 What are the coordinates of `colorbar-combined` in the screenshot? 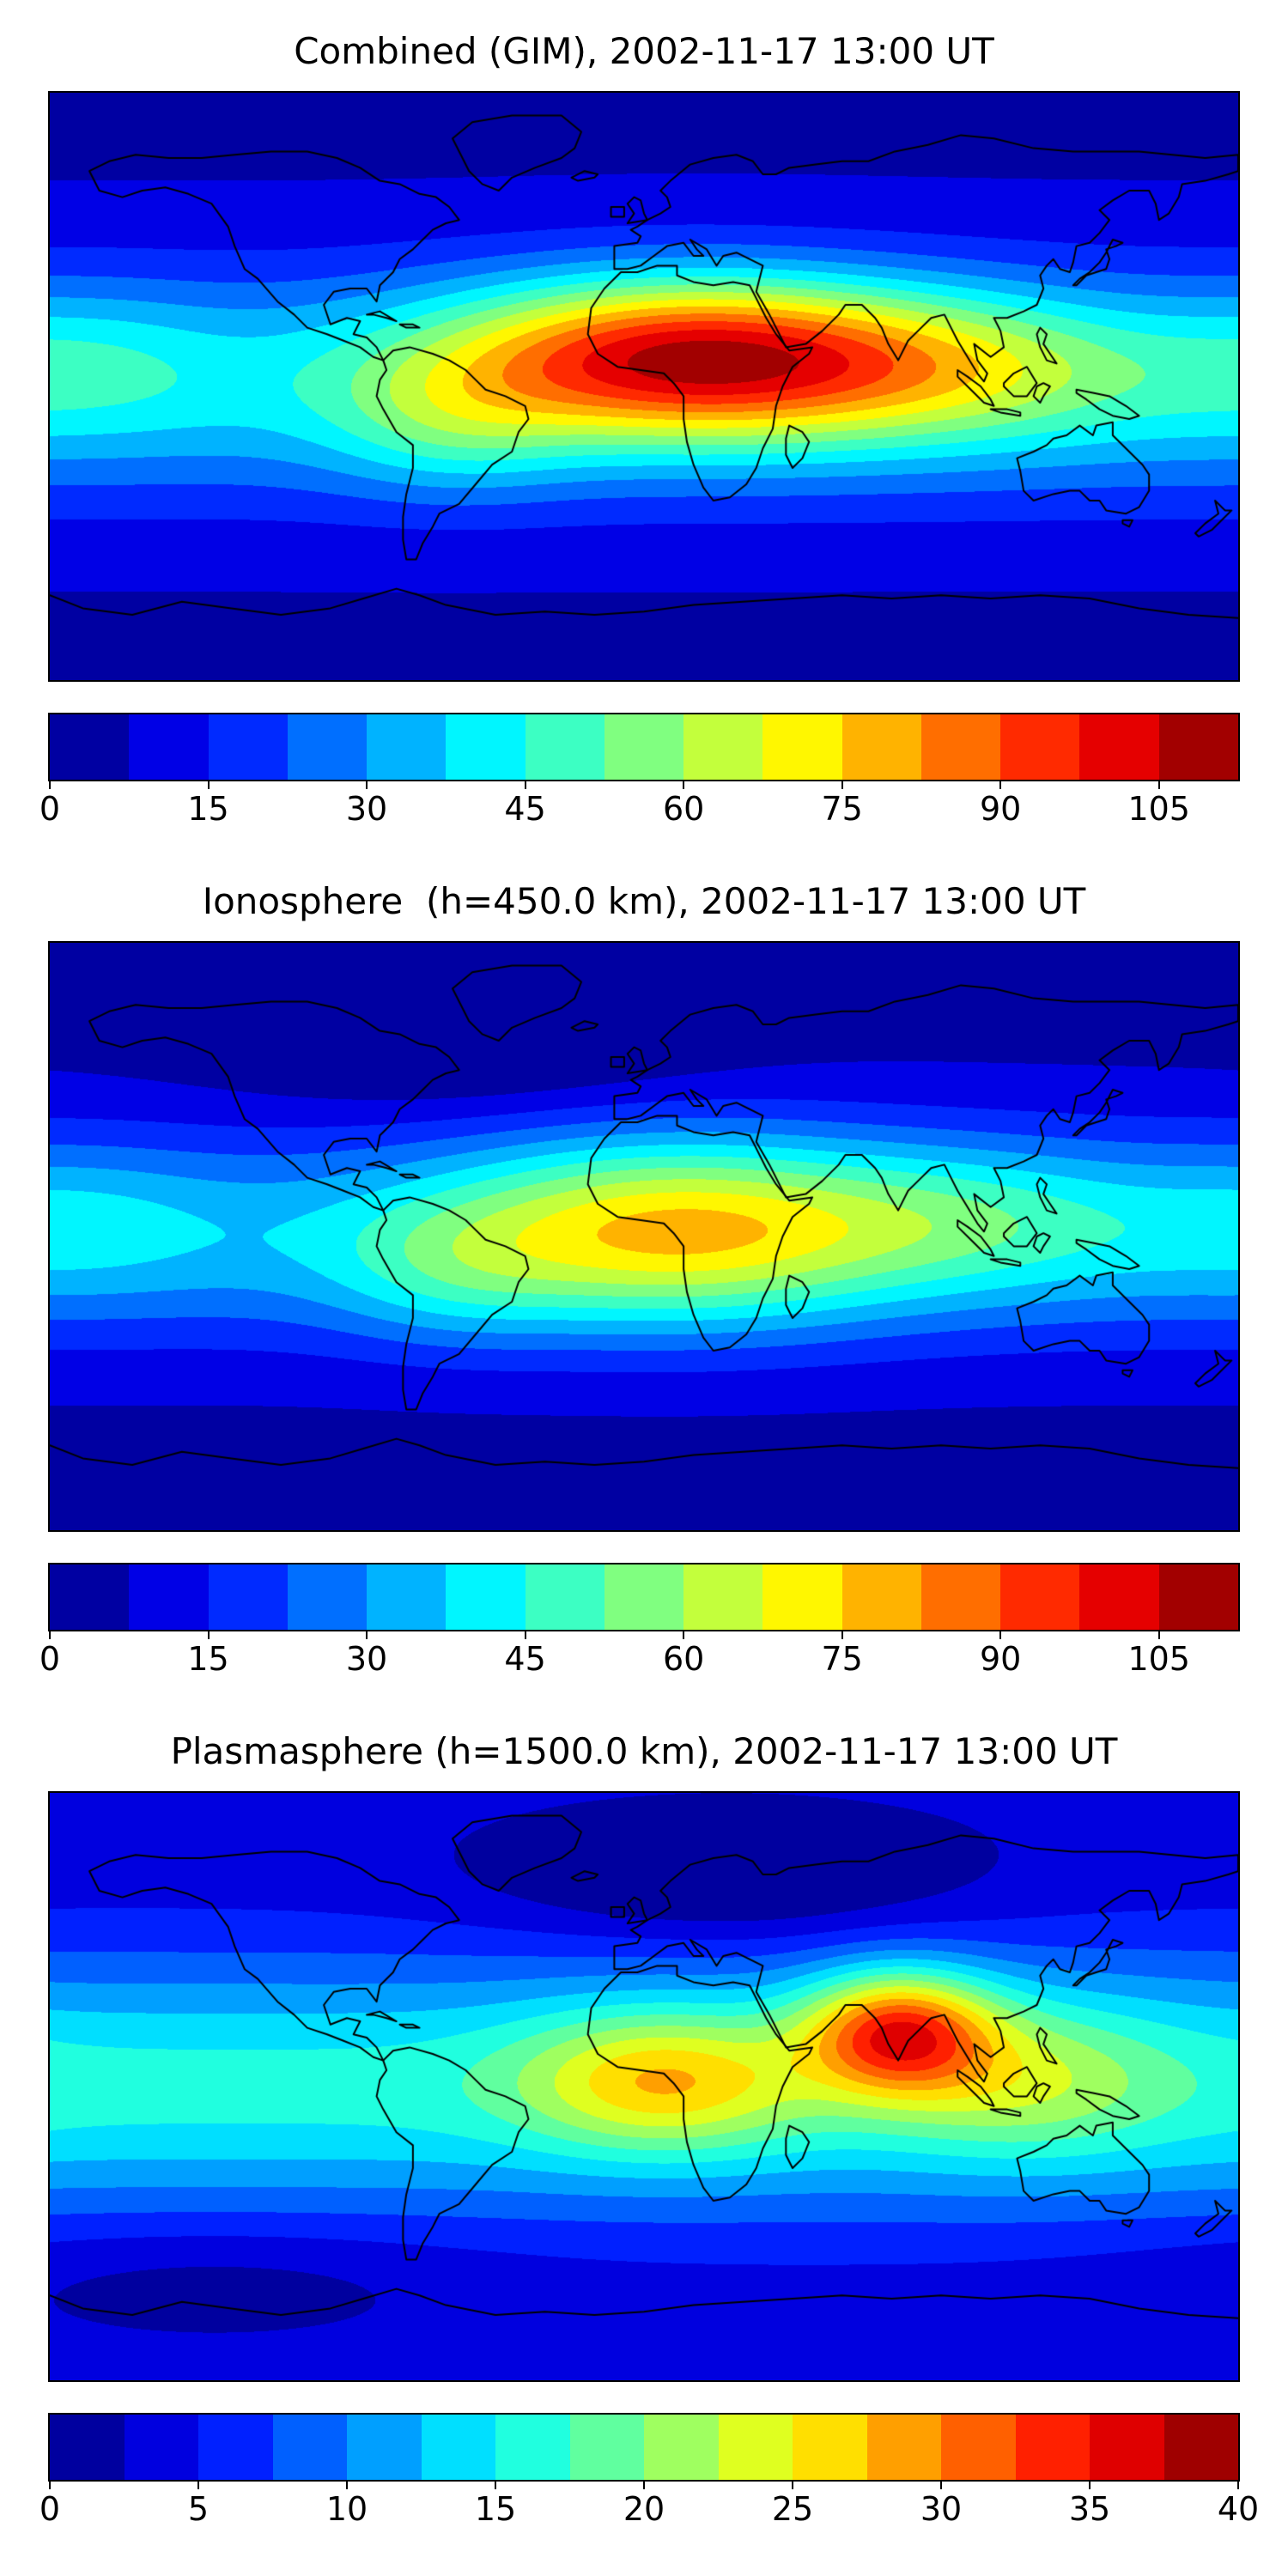 It's located at (644, 747).